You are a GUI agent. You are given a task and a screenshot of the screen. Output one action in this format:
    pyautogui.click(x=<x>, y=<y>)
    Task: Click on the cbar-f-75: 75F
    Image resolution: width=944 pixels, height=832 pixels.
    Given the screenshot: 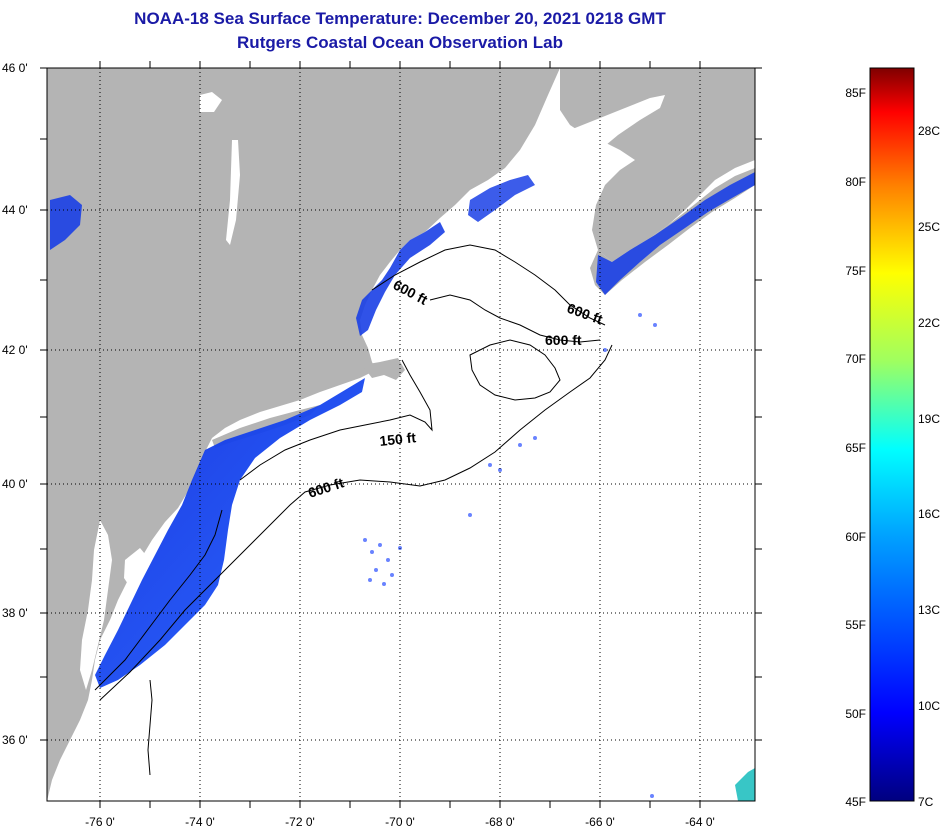 What is the action you would take?
    pyautogui.click(x=855, y=271)
    